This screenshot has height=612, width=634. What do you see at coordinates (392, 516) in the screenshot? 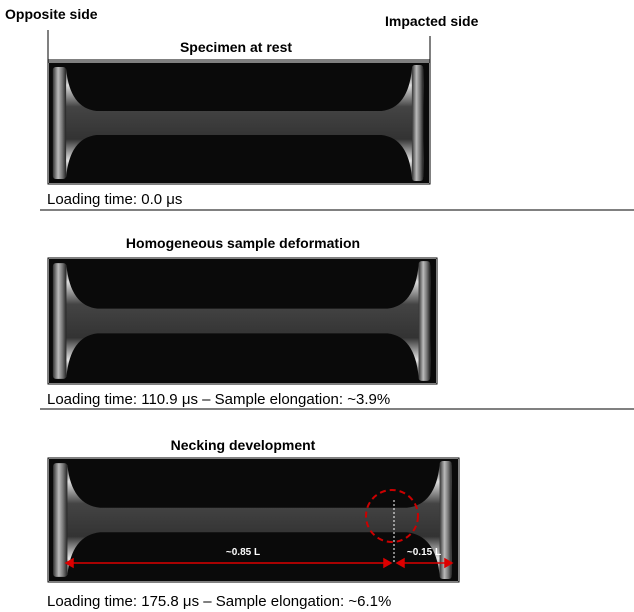
I see `necking-circle` at bounding box center [392, 516].